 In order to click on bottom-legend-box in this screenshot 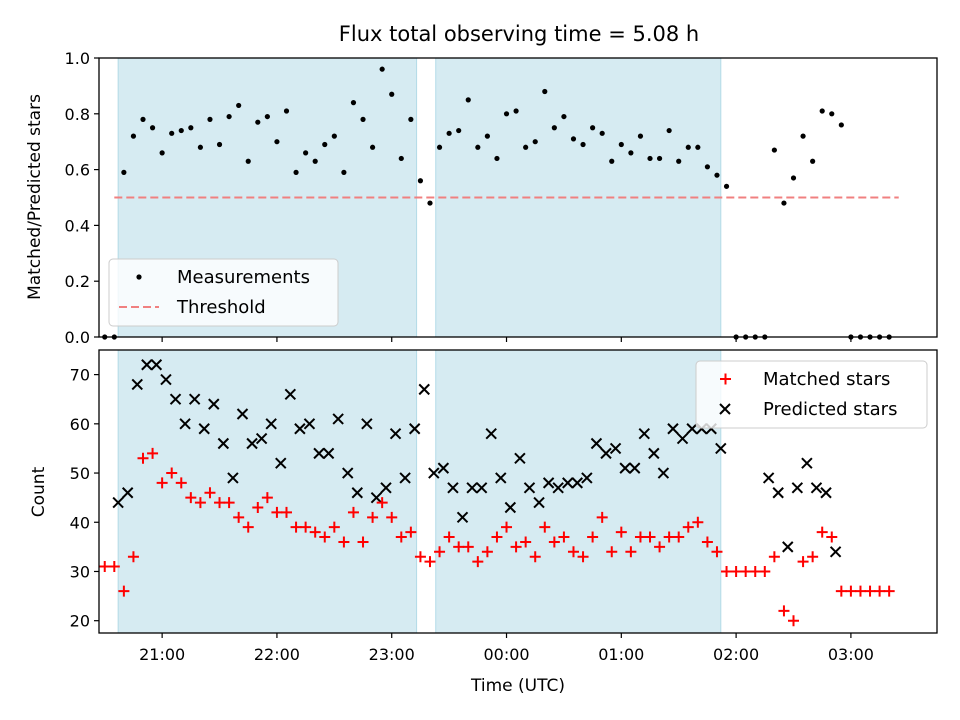, I will do `click(811, 394)`.